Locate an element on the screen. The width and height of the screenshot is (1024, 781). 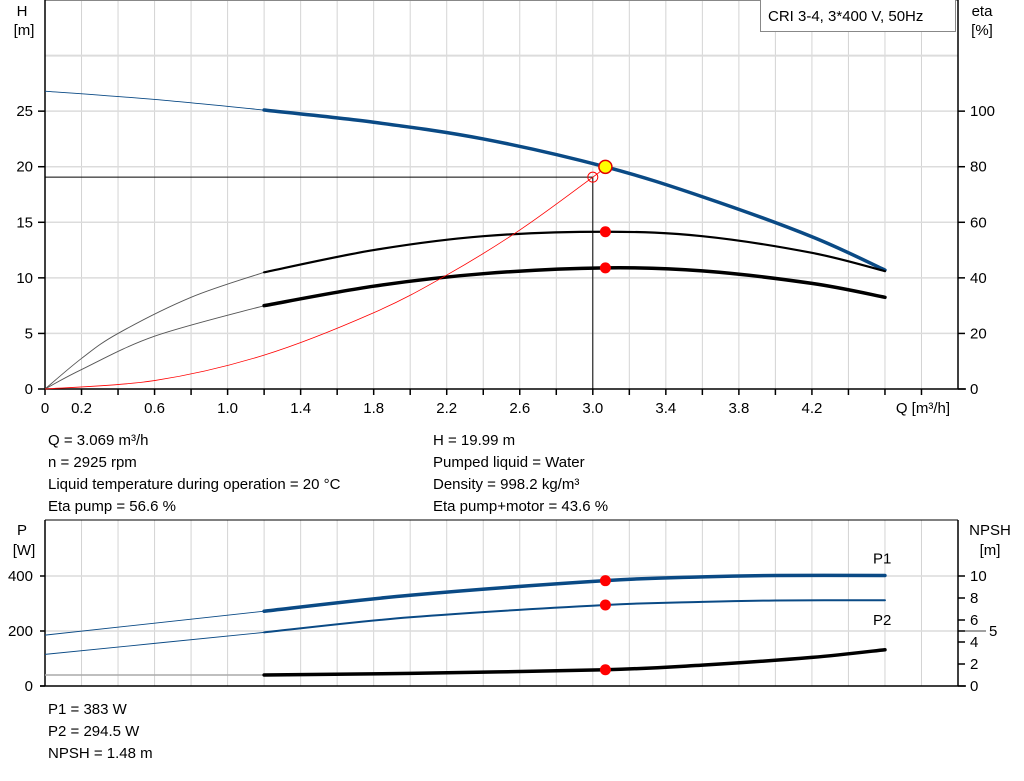
y-tick-label-right: 10 is located at coordinates (978, 576).